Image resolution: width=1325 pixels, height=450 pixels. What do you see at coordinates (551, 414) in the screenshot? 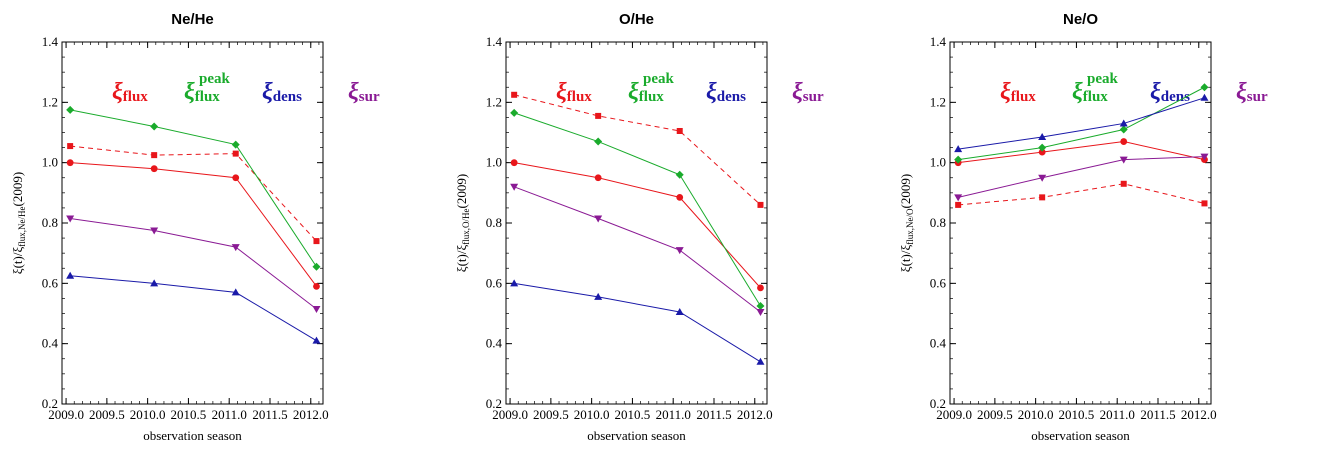
I see `x-tick-label: 2009.5` at bounding box center [551, 414].